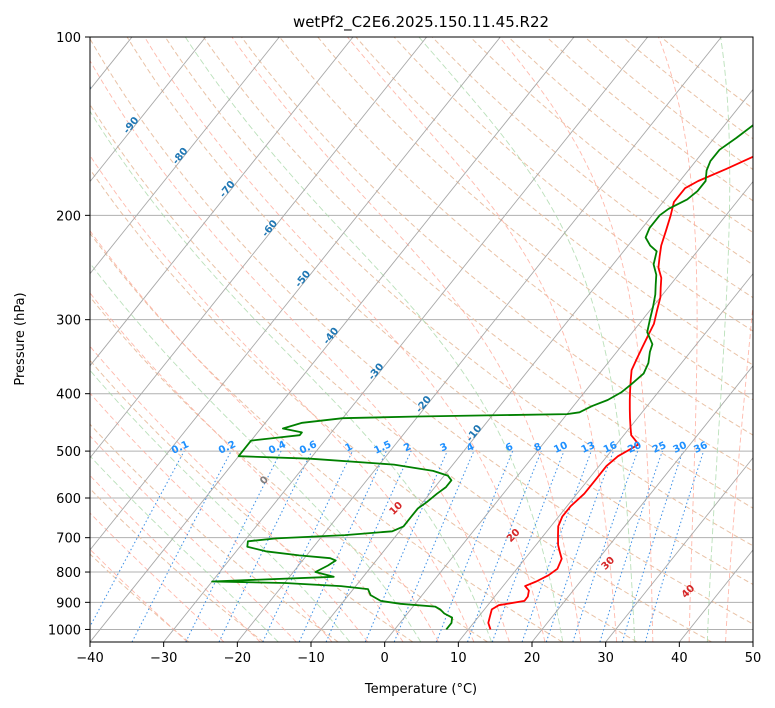 This screenshot has width=775, height=708. Describe the element at coordinates (237, 658) in the screenshot. I see `x-tick-label: −20` at that location.